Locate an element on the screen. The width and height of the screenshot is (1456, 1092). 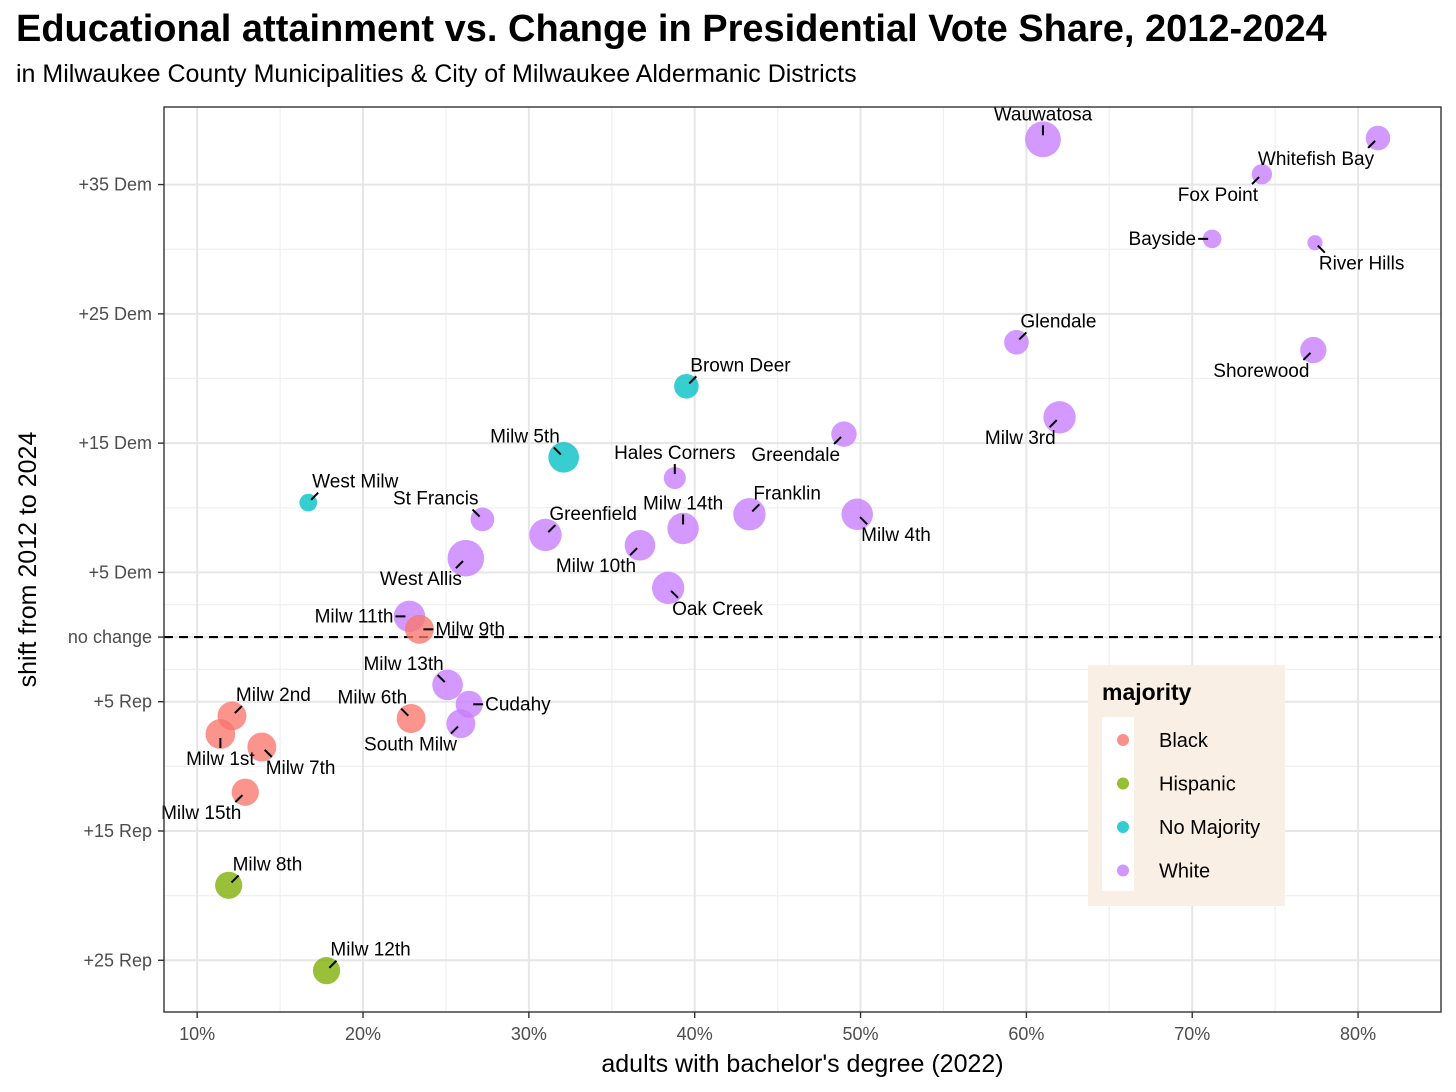
point-label: Milw 9th is located at coordinates (470, 629).